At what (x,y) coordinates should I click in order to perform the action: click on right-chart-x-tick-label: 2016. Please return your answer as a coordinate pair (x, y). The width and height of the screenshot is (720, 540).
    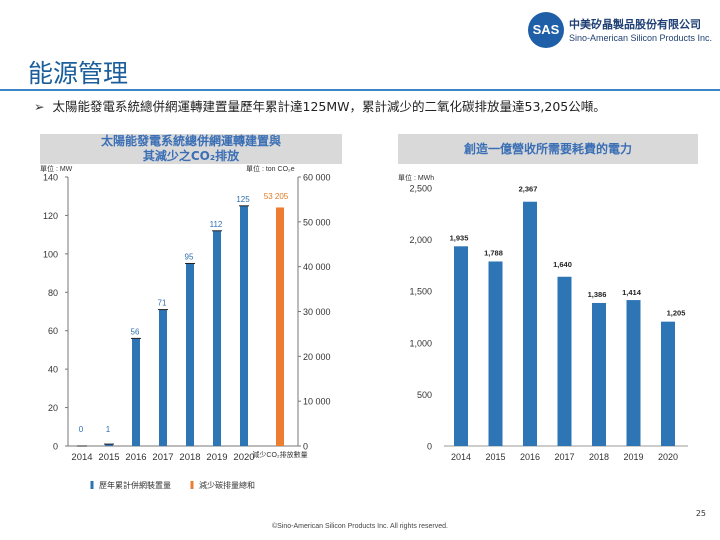
    Looking at the image, I should click on (530, 457).